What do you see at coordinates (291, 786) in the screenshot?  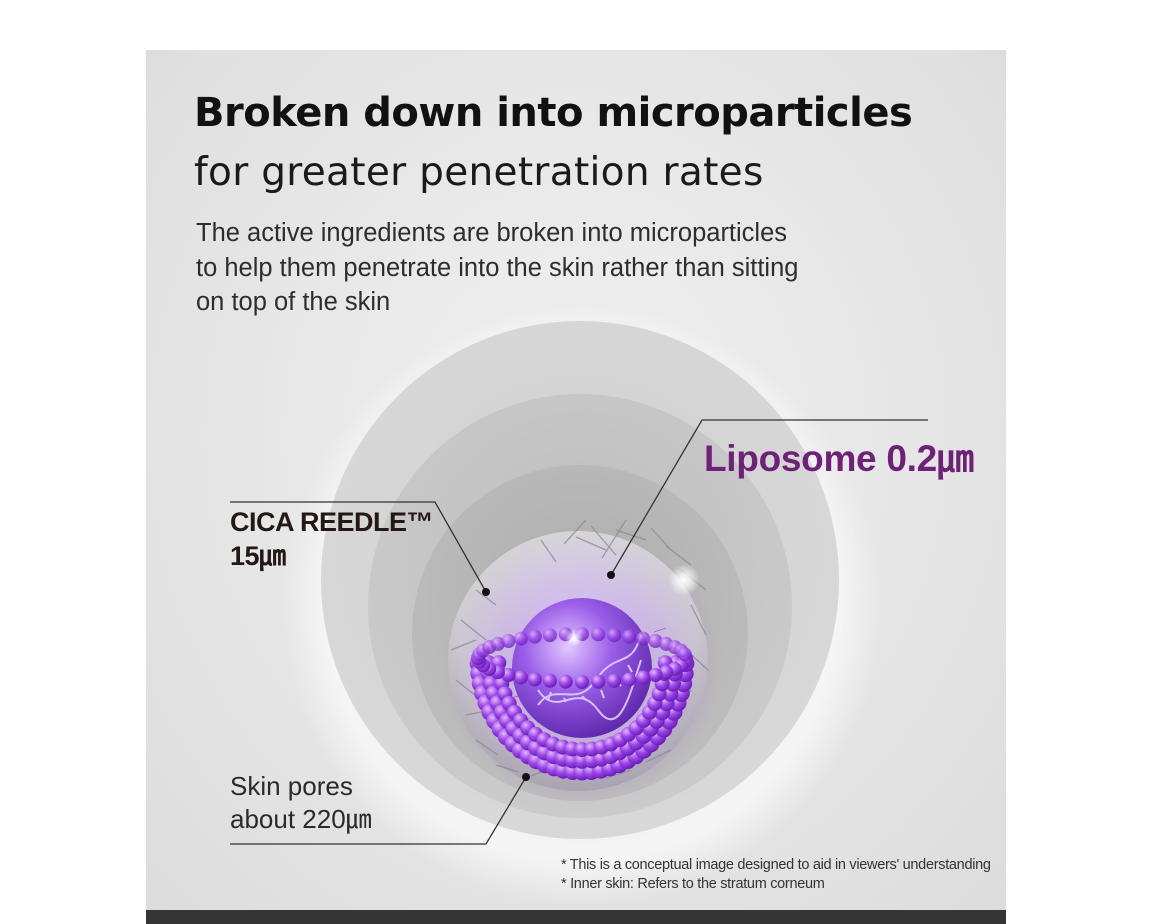 I see `skin-pores-name: Skin pores` at bounding box center [291, 786].